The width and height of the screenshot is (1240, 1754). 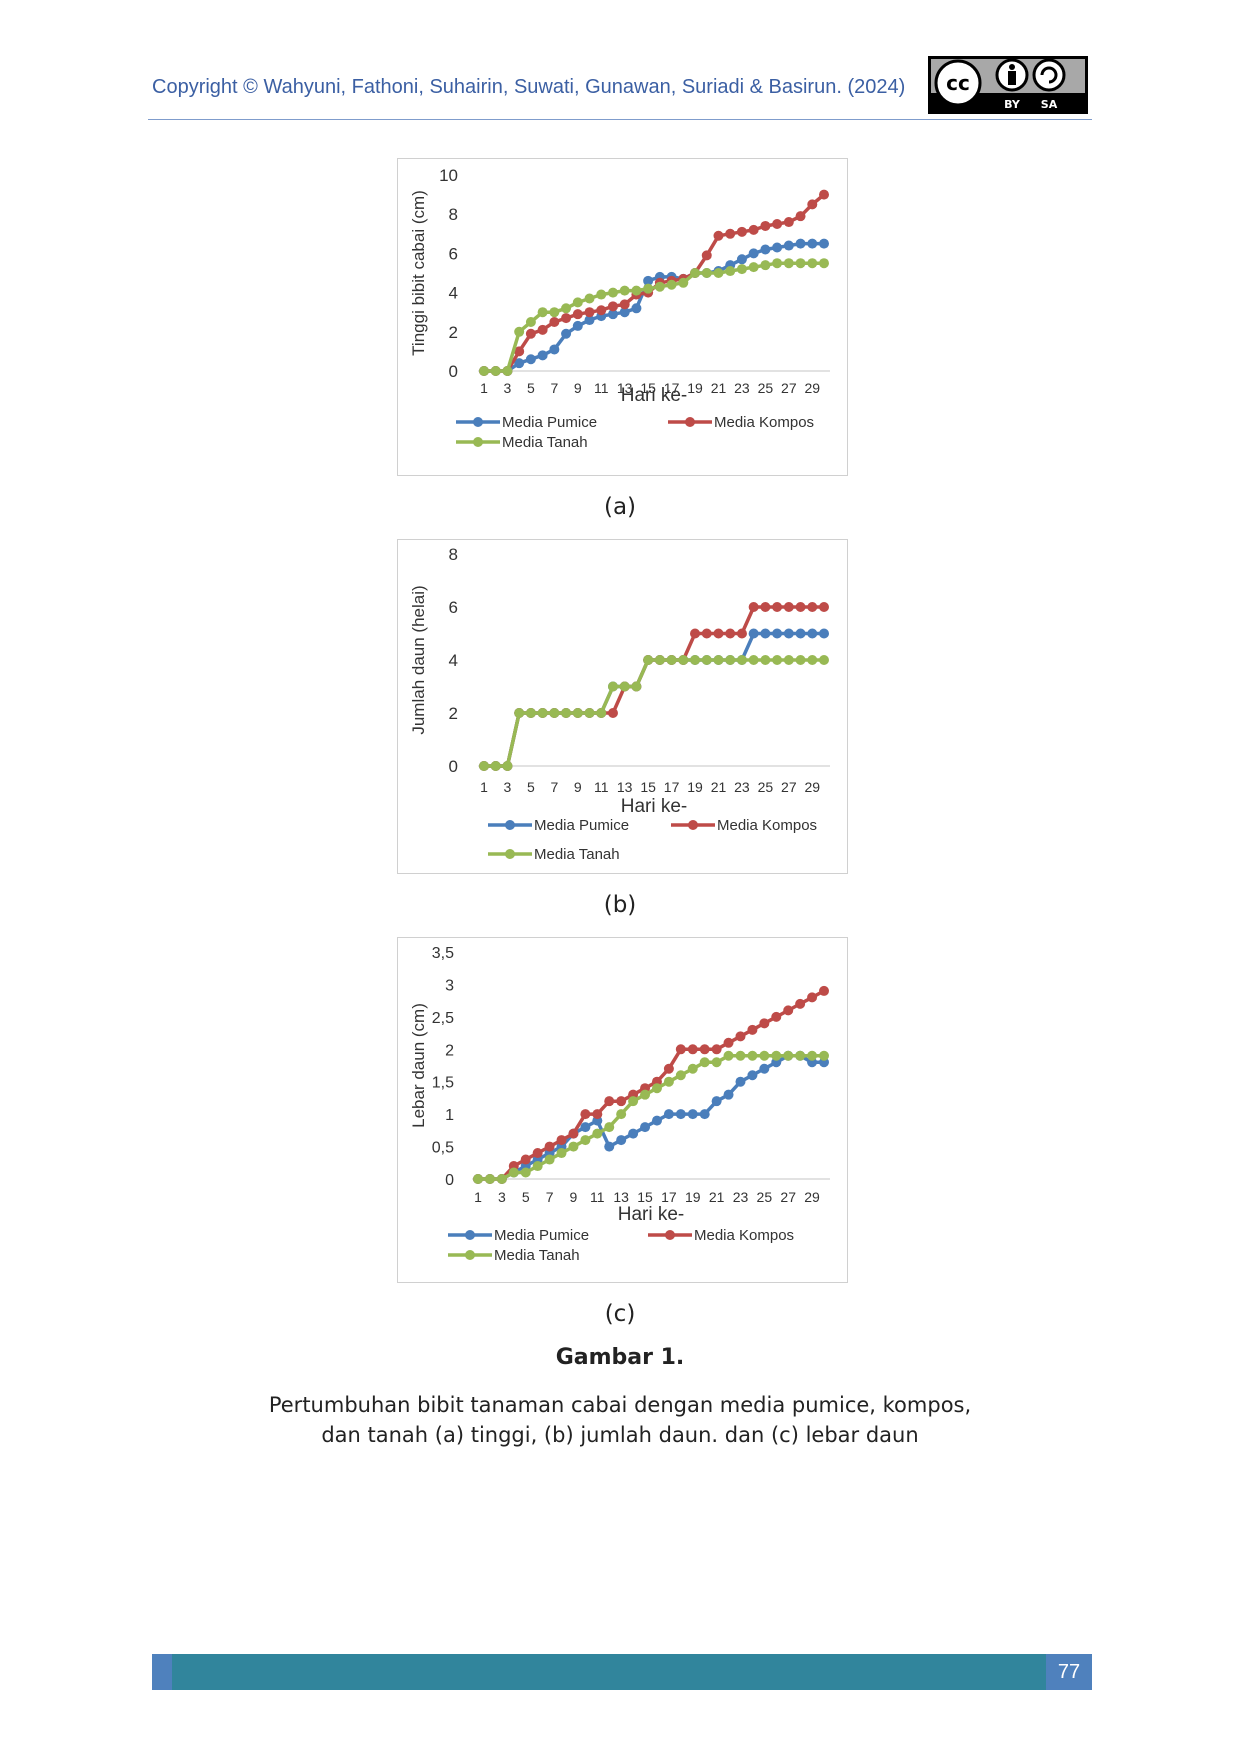 I want to click on x-tick-label: 21, so click(x=717, y=1197).